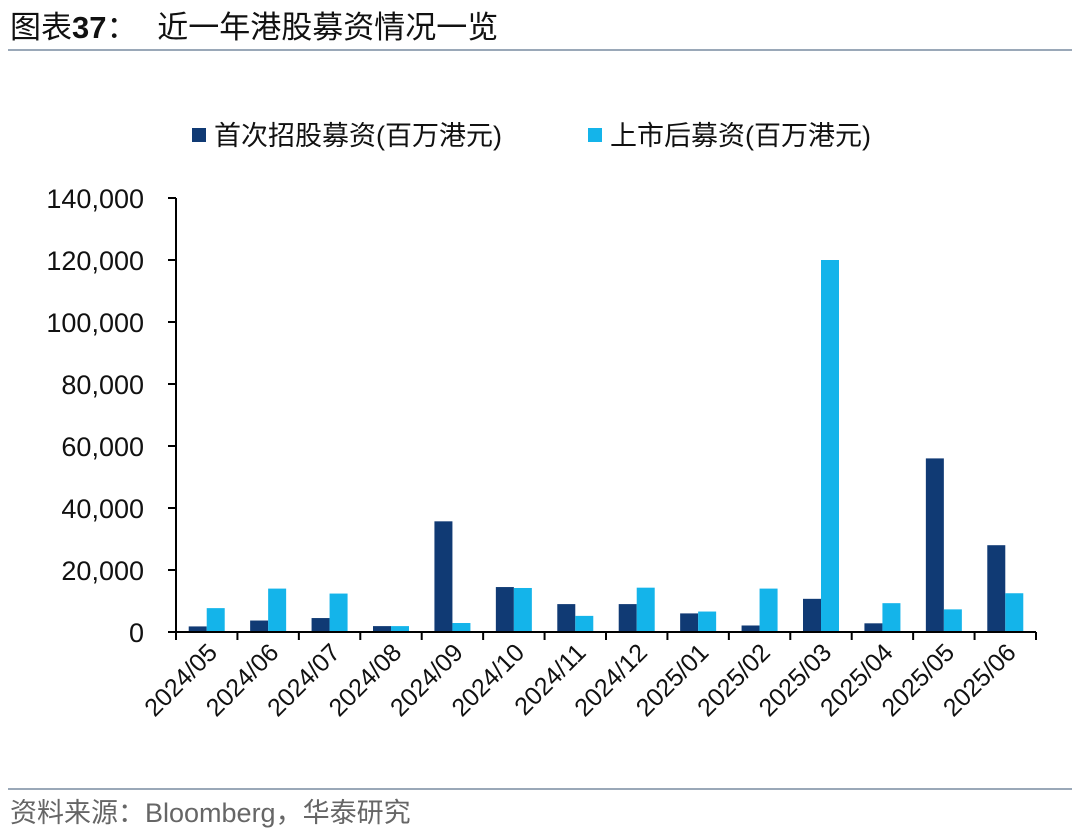  What do you see at coordinates (328, 28) in the screenshot?
I see `figure-title-text: 近一年港股募资情况一览` at bounding box center [328, 28].